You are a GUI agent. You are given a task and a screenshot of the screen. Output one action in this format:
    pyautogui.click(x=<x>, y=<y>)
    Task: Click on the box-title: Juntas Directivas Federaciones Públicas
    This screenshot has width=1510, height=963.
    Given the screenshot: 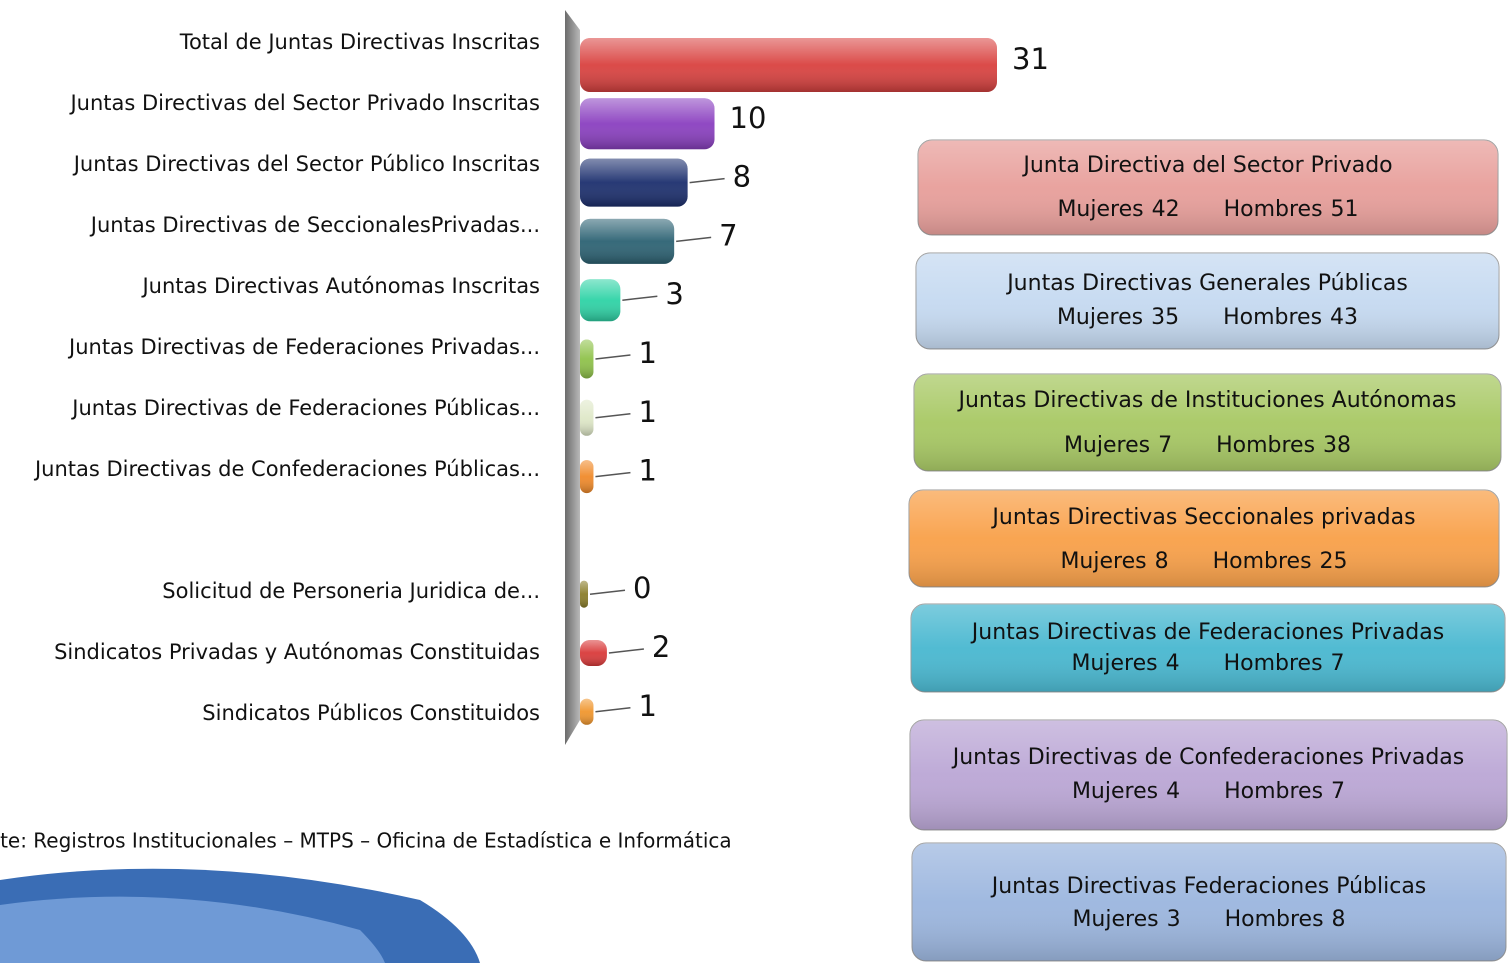 What is the action you would take?
    pyautogui.click(x=1208, y=886)
    